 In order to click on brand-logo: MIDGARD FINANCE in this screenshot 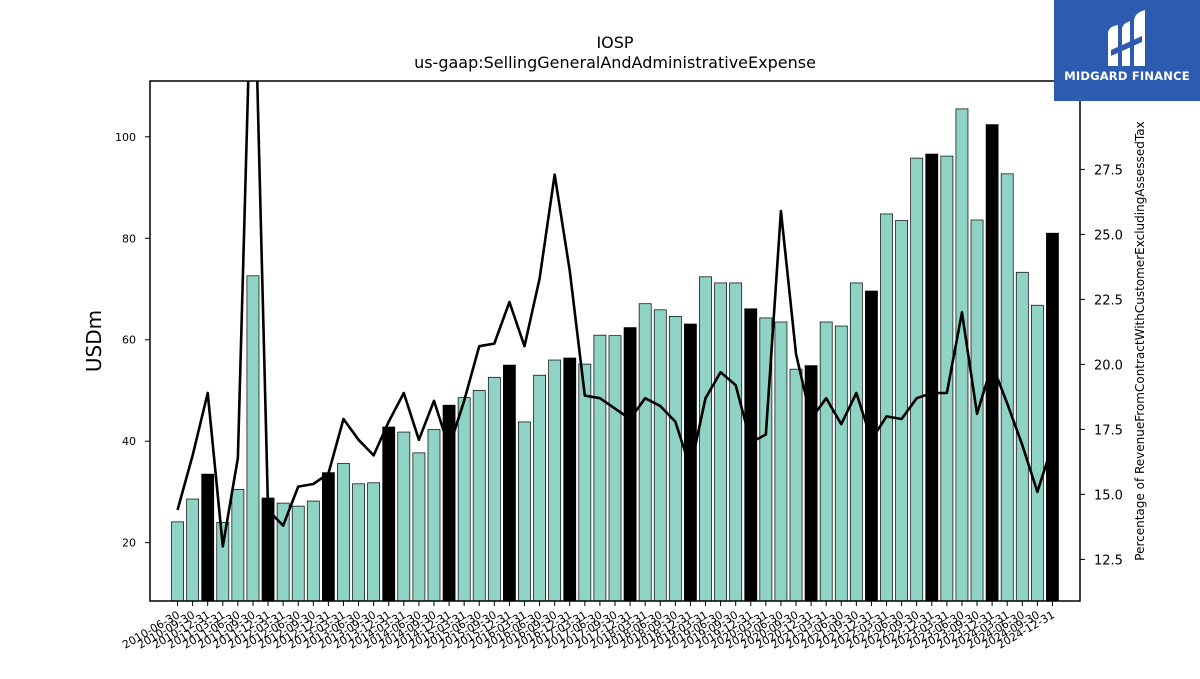, I will do `click(1127, 50)`.